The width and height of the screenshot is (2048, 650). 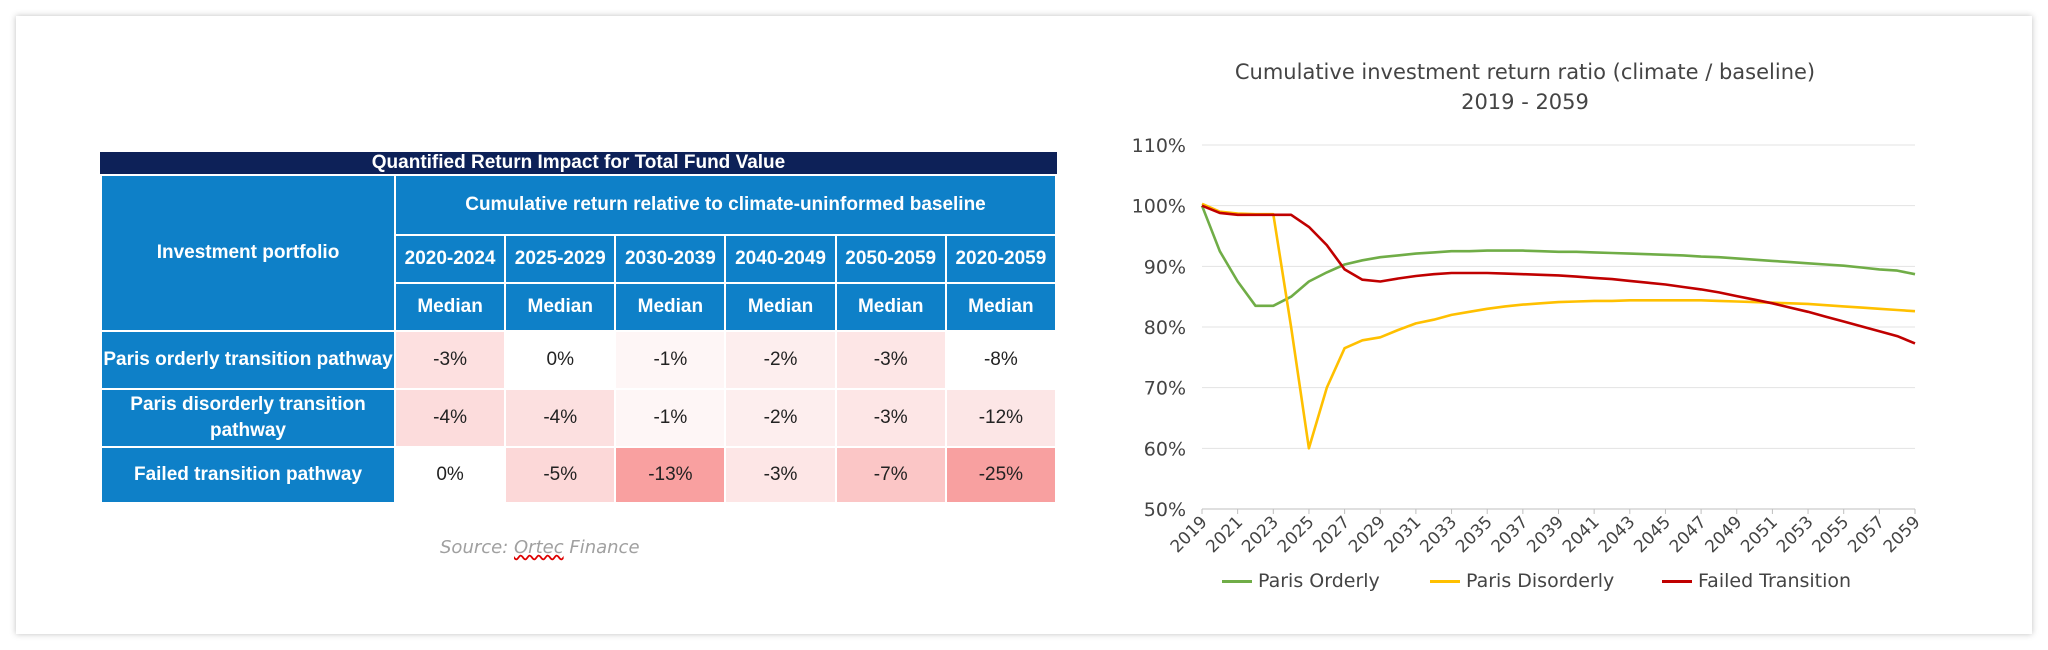 What do you see at coordinates (1866, 534) in the screenshot?
I see `x-tick-label: 2057` at bounding box center [1866, 534].